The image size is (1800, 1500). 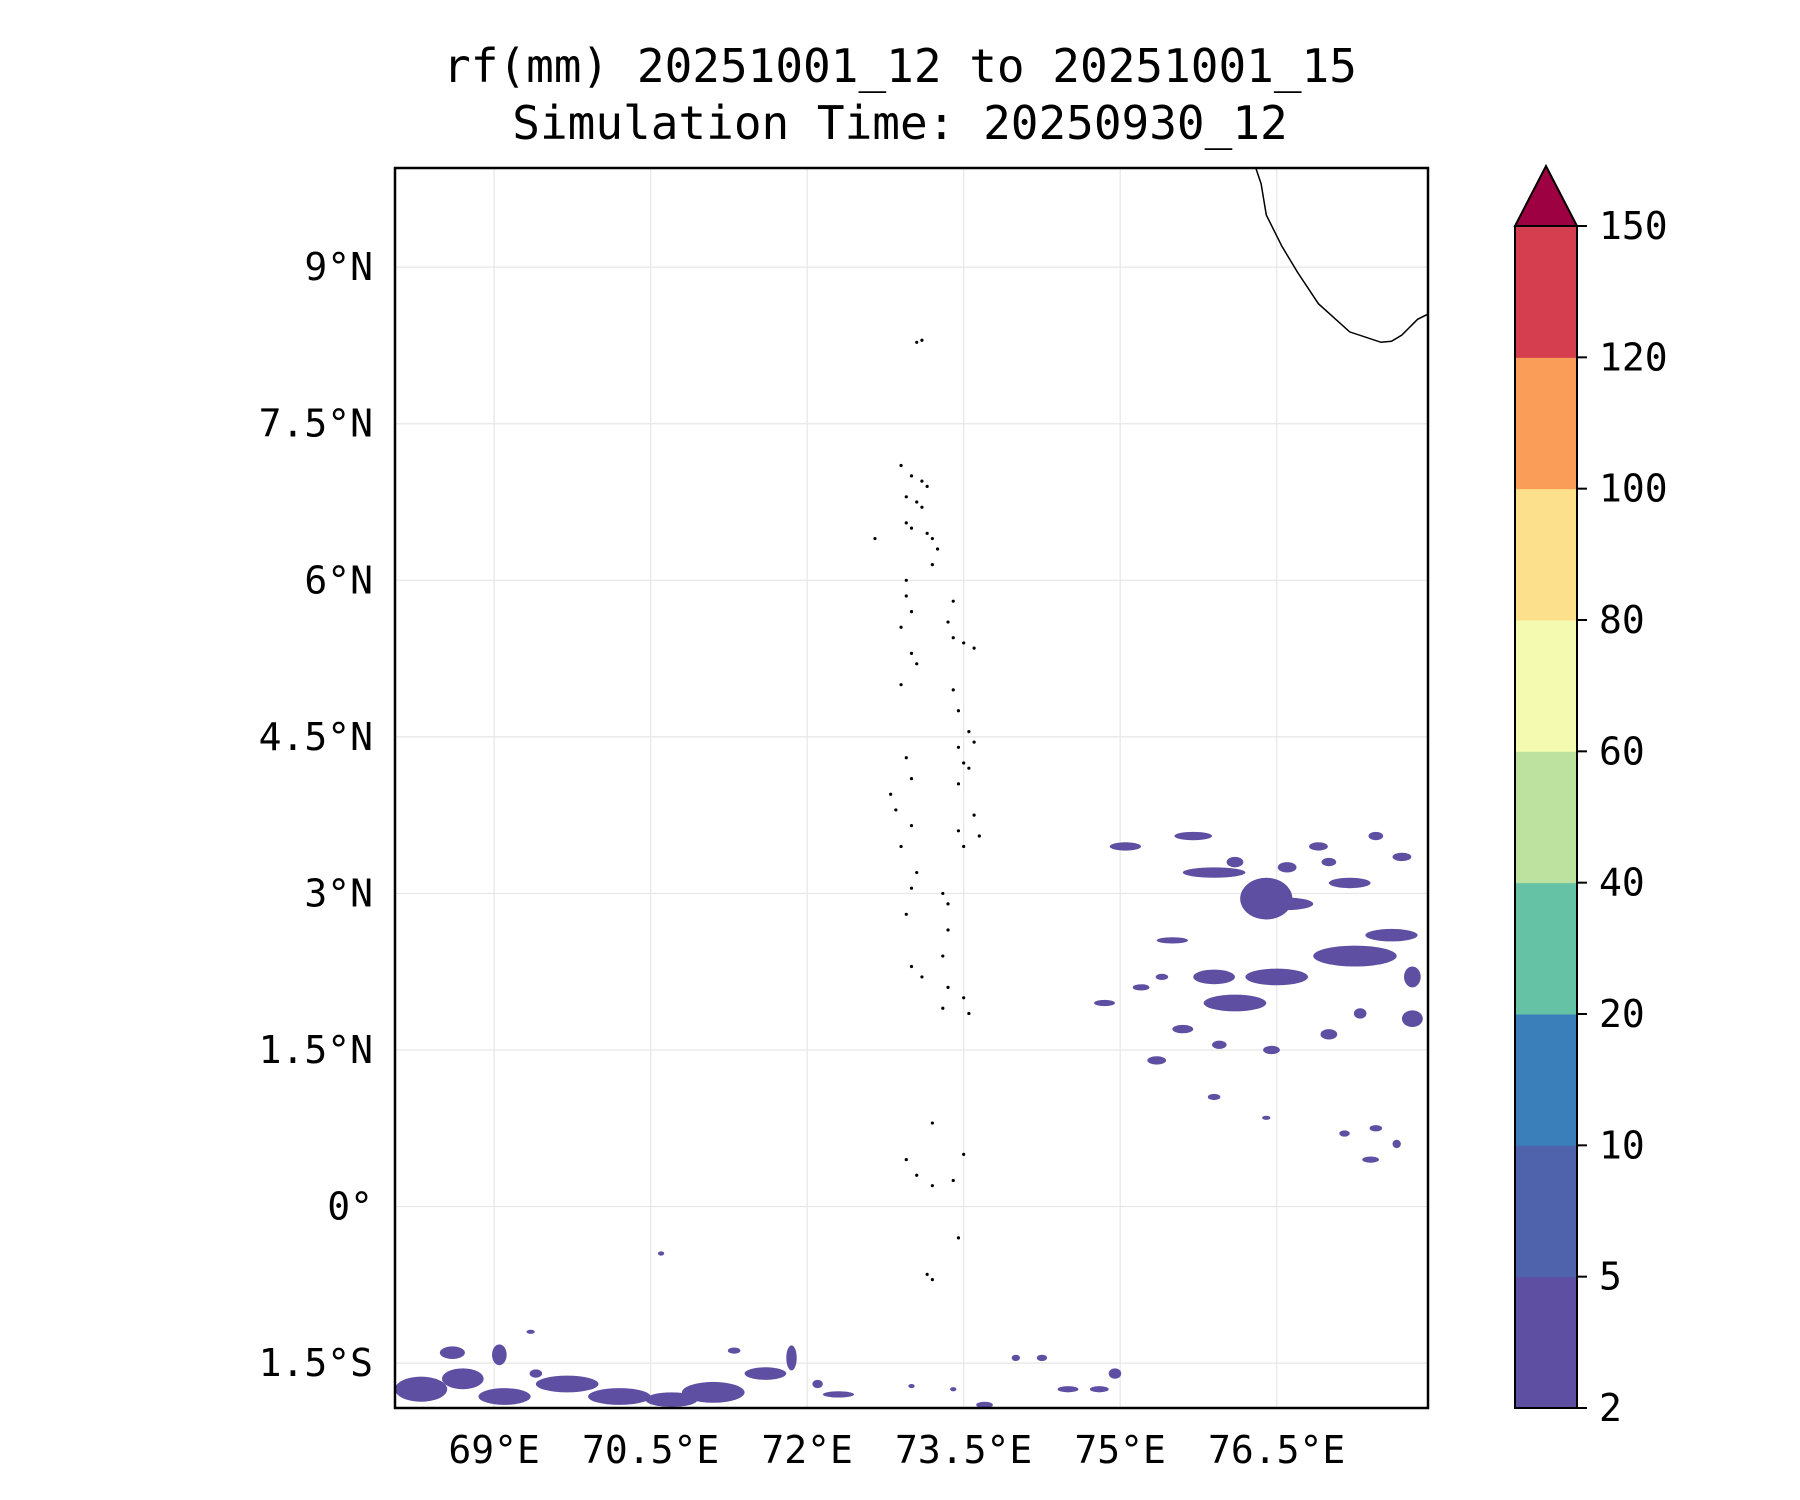 I want to click on x-tick-label: 72°E, so click(x=807, y=1450).